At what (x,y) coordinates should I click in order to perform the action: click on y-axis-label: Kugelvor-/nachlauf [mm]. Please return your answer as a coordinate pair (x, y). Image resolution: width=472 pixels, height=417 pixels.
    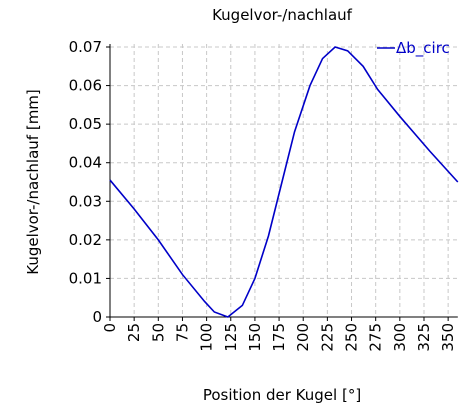
    Looking at the image, I should click on (33, 182).